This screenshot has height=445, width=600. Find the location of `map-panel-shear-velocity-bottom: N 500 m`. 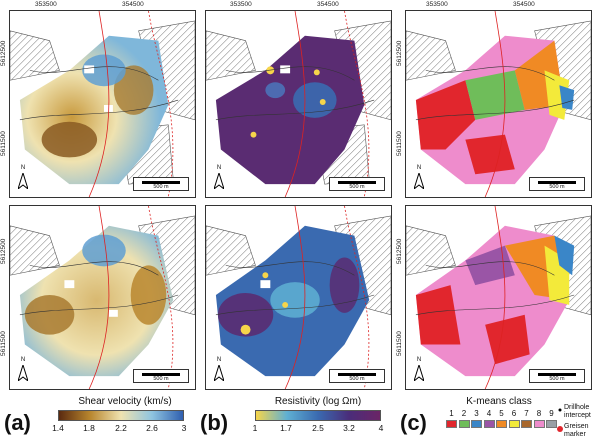

map-panel-shear-velocity-bottom: N 500 m is located at coordinates (102, 297).